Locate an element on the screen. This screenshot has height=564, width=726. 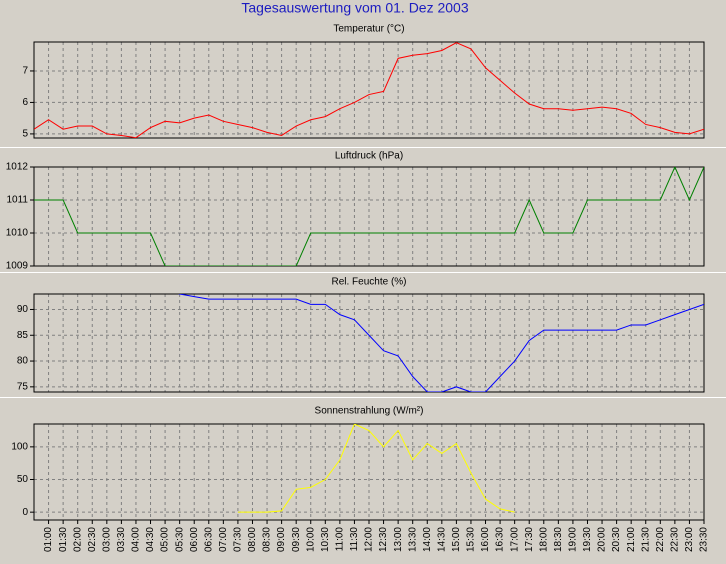
y-tick-label: 1012 is located at coordinates (17, 167).